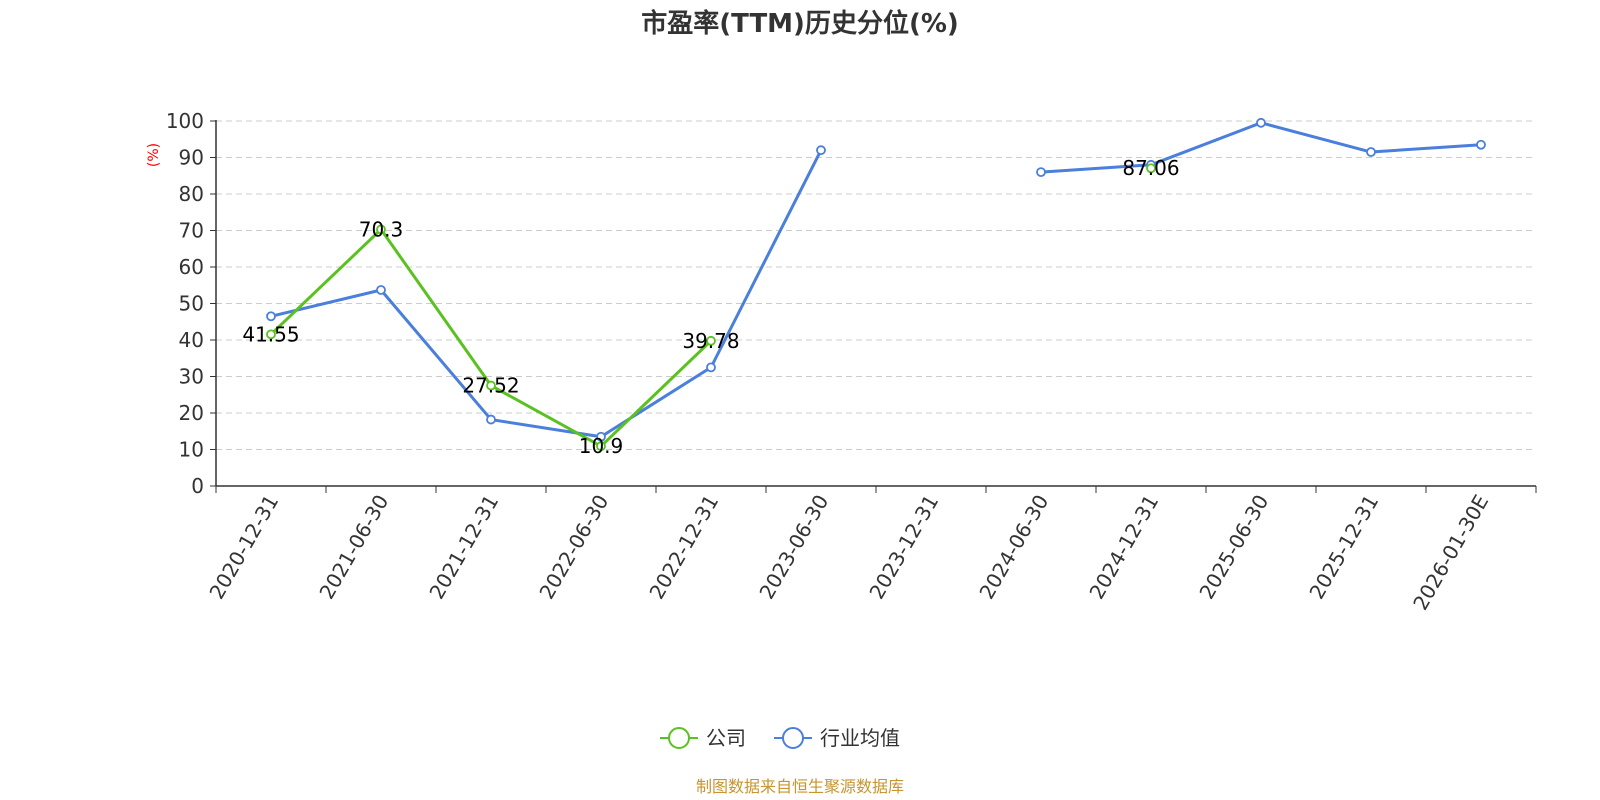  Describe the element at coordinates (191, 158) in the screenshot. I see `y-tick-label: 90` at that location.